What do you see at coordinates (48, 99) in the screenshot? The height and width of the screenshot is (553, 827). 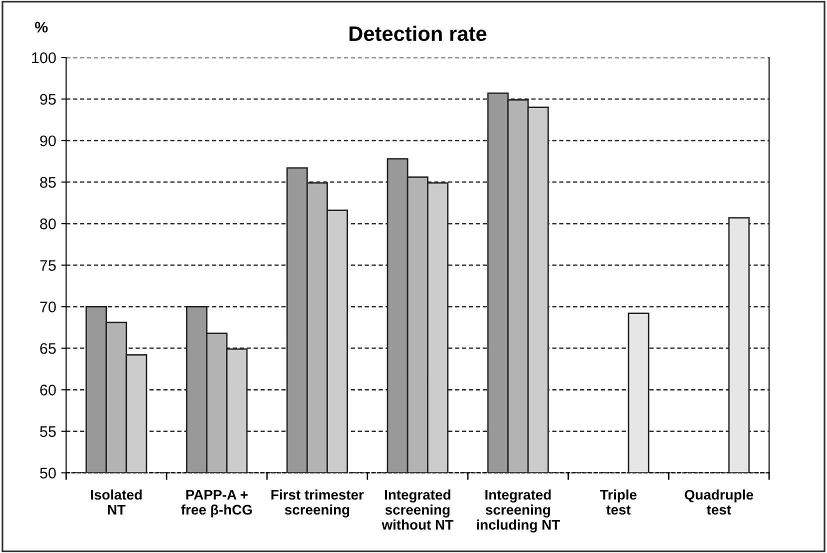 I see `y-tick-label: 95` at bounding box center [48, 99].